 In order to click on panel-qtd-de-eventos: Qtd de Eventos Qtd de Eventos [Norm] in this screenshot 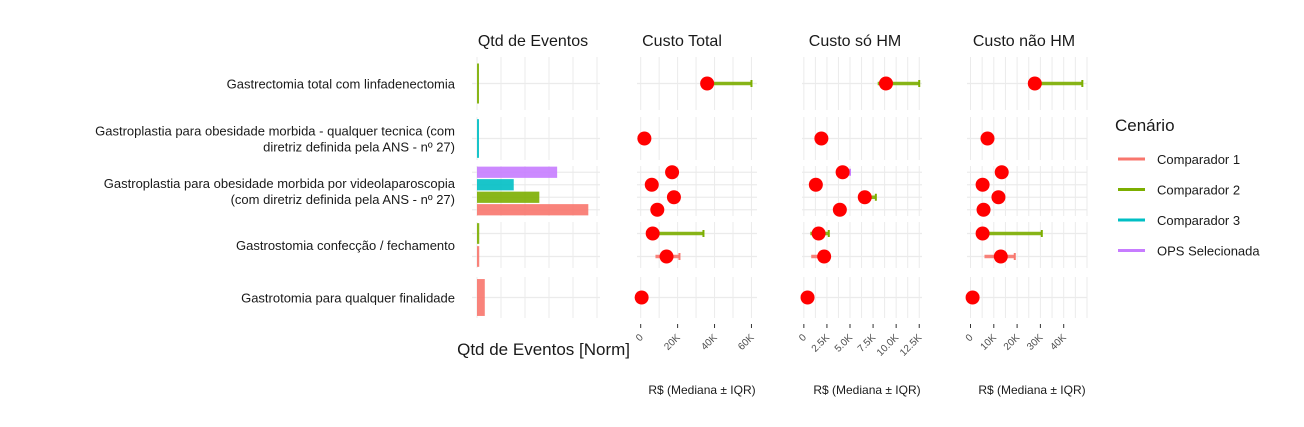, I will do `click(543, 196)`.